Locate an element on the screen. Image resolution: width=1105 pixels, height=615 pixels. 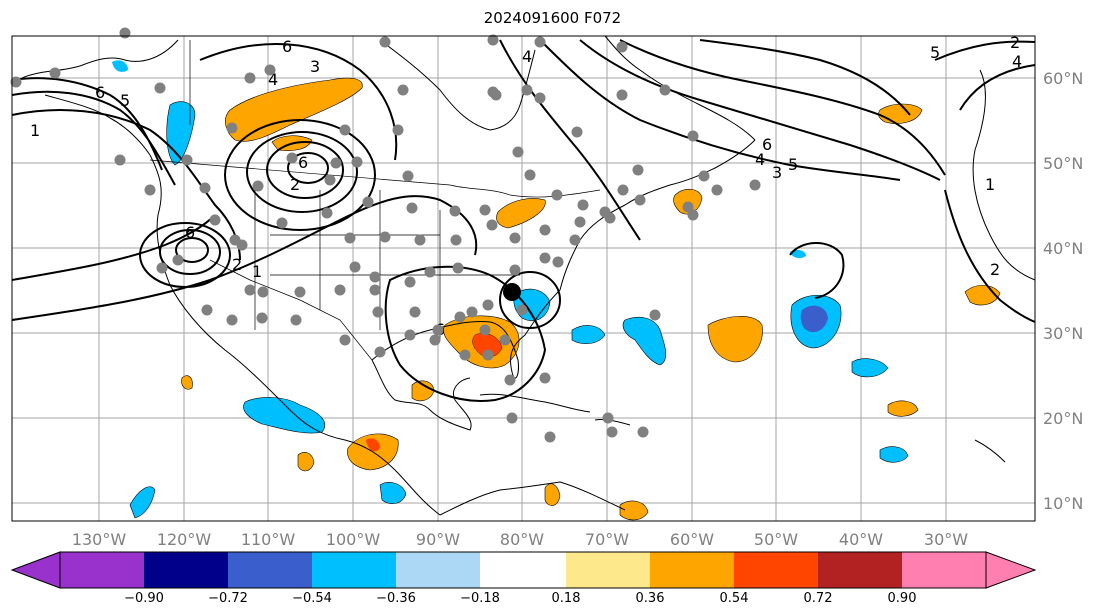
contour-label: 2 is located at coordinates (295, 184).